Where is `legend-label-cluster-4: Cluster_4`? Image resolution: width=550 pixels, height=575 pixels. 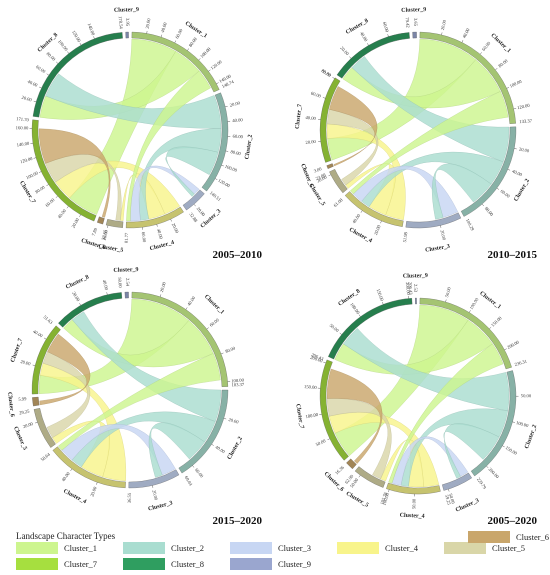 legend-label-cluster-4: Cluster_4 is located at coordinates (402, 548).